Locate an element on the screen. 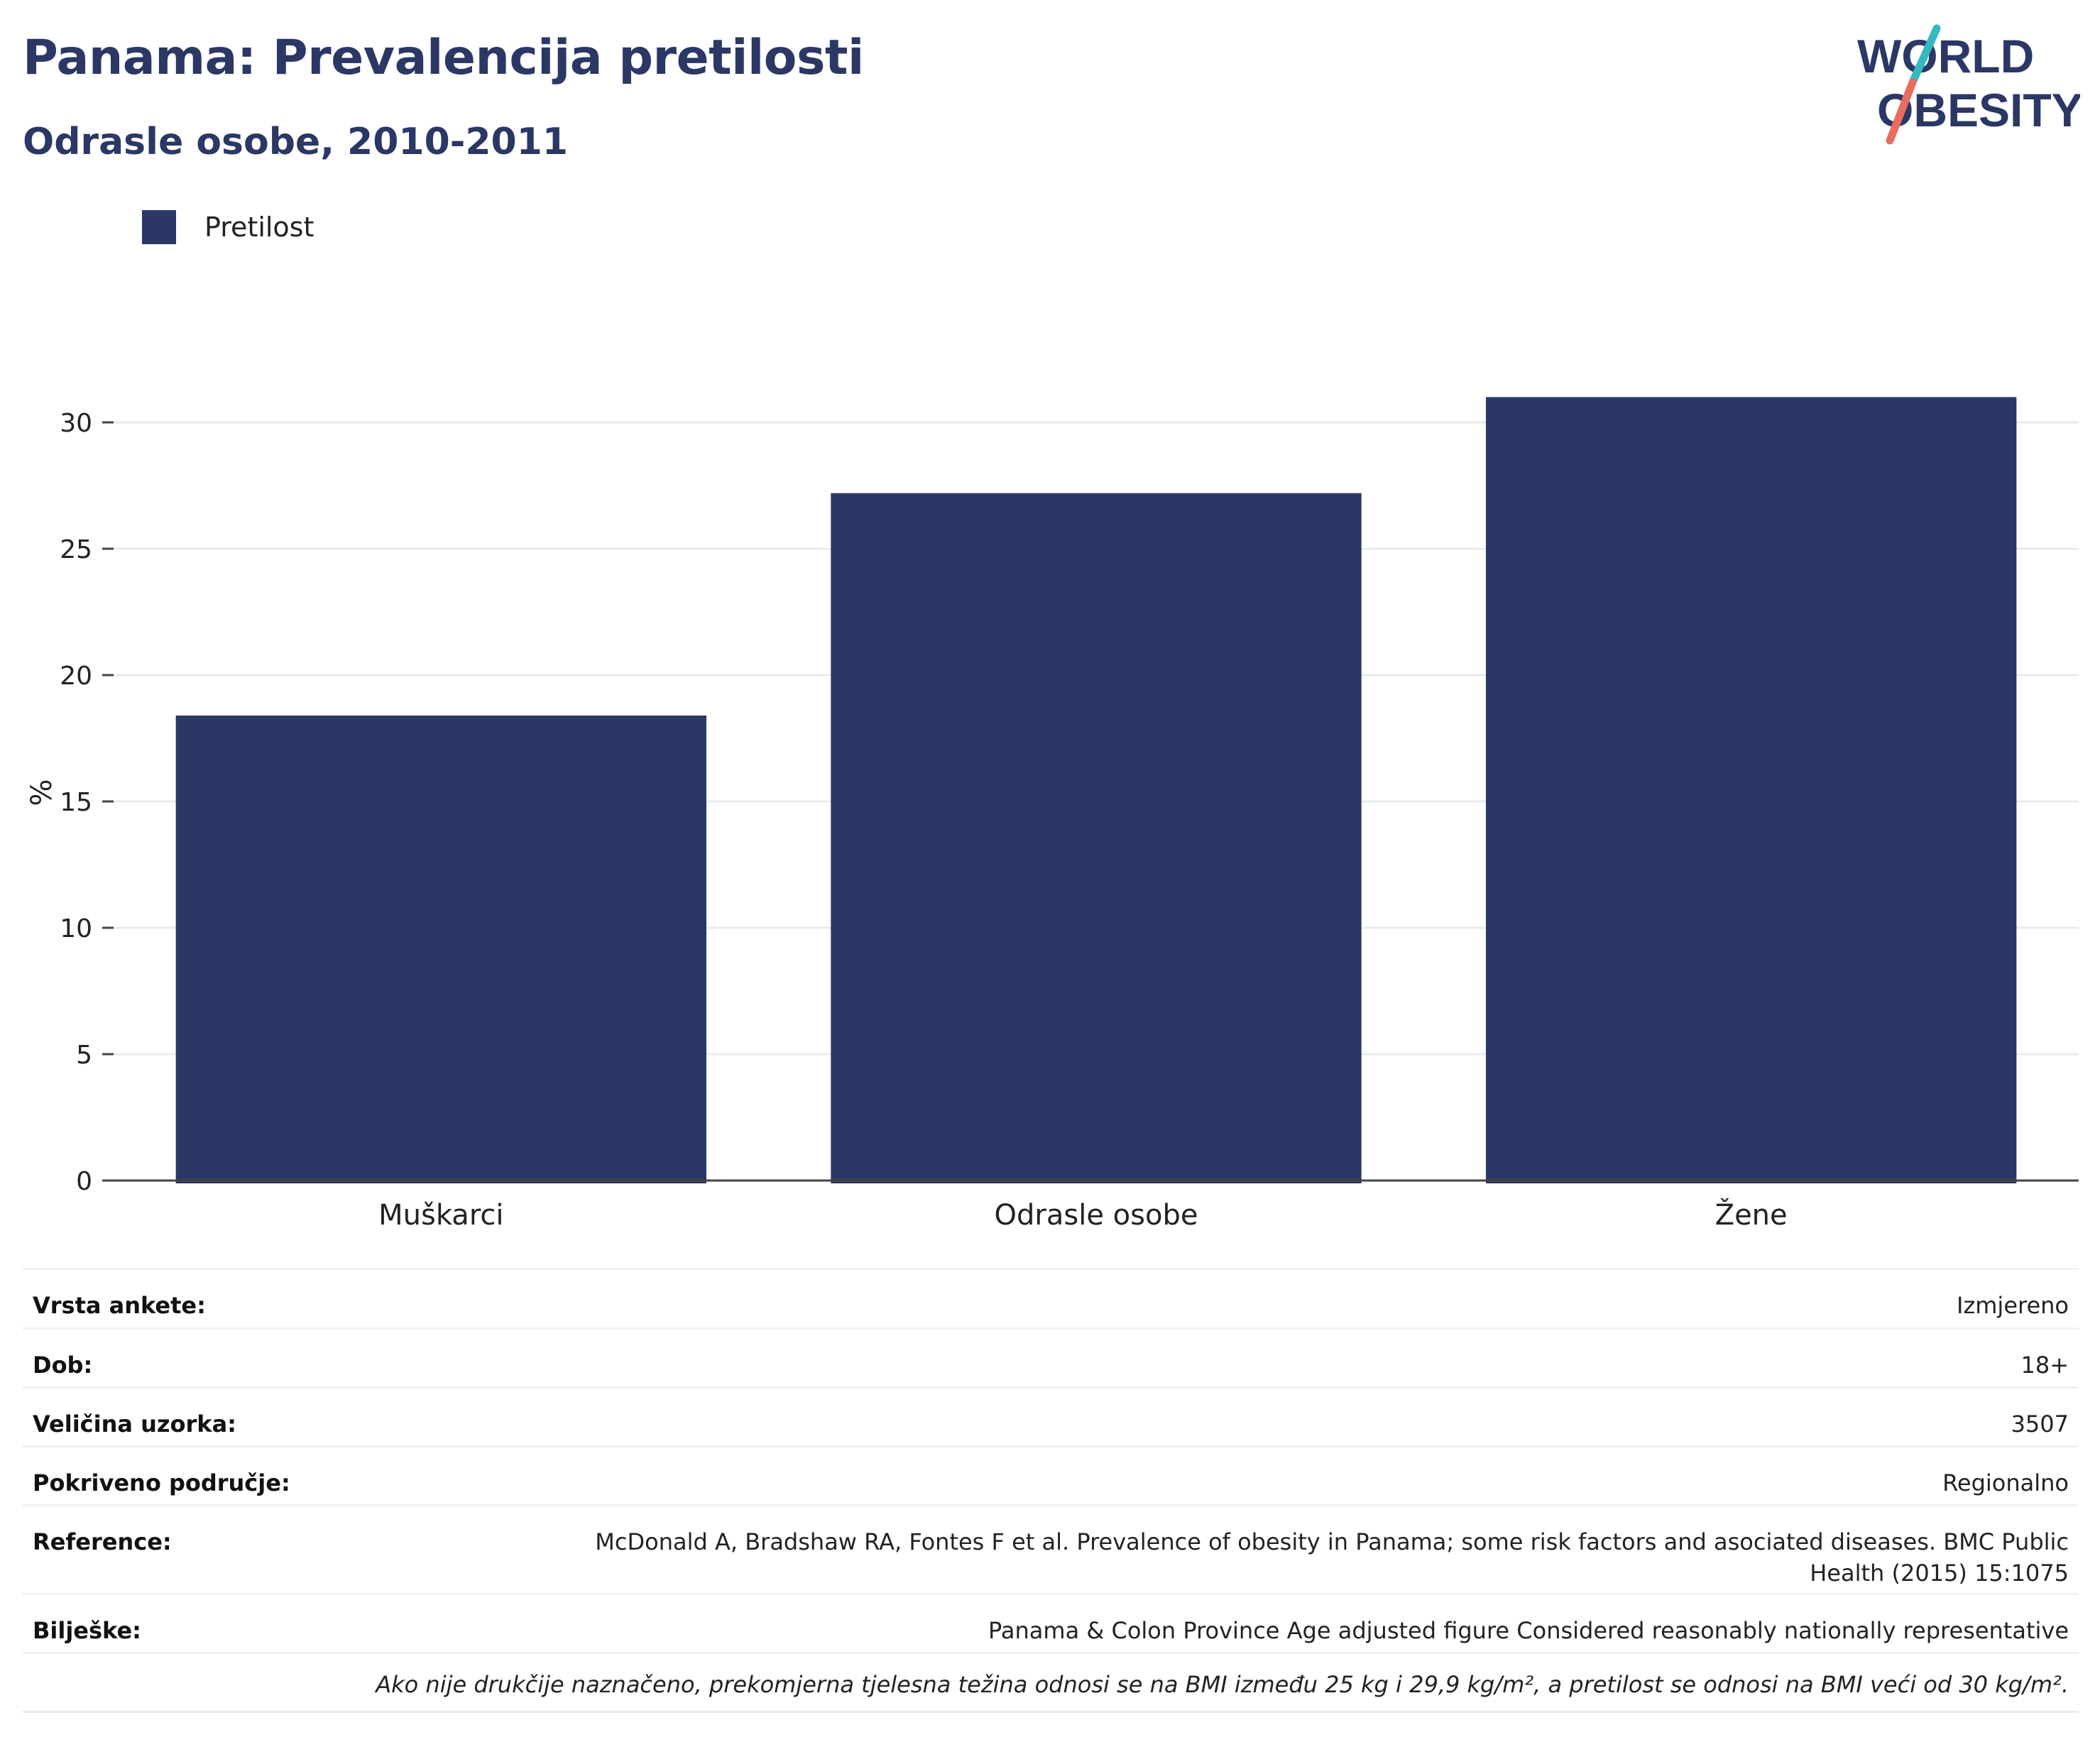  y-tick-label: 10 is located at coordinates (76, 928).